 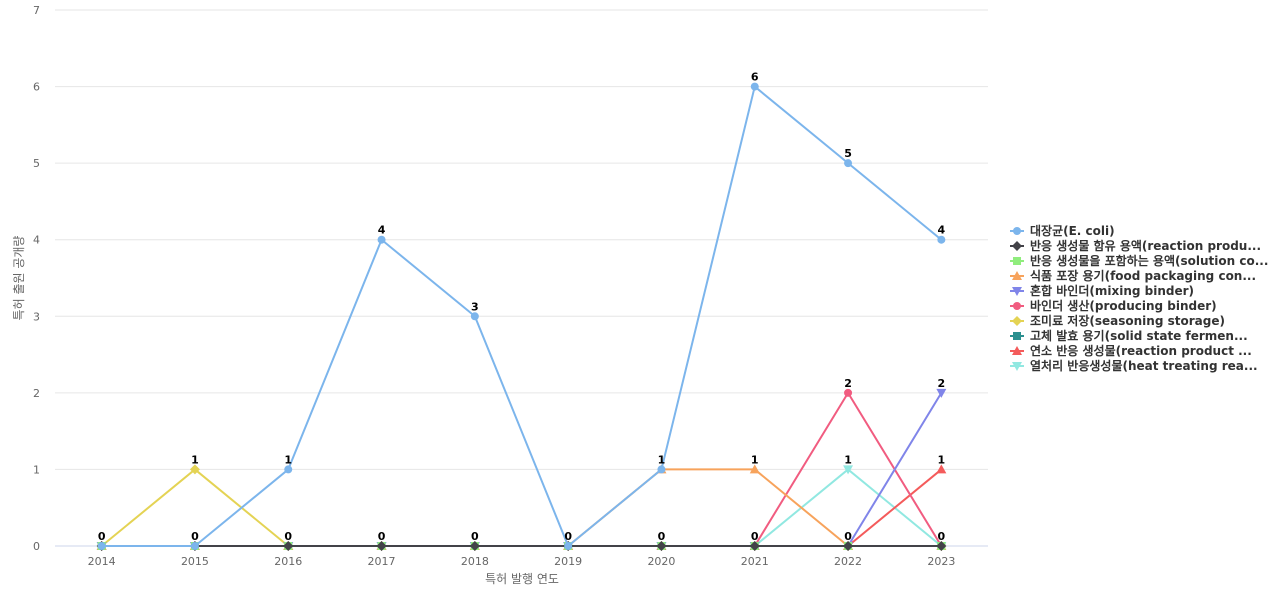 I want to click on x-tick-label: 2015, so click(x=195, y=561).